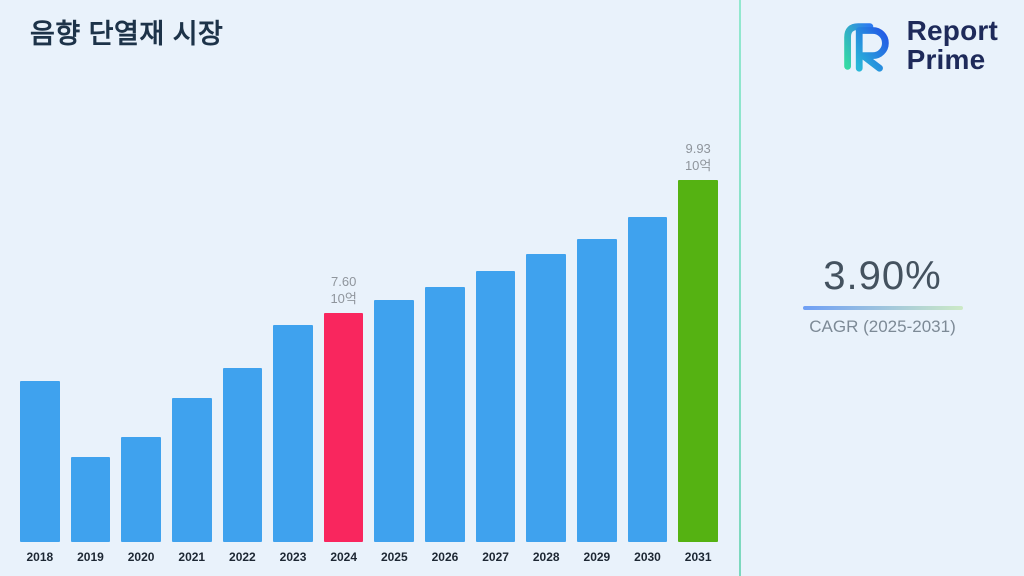 The image size is (1024, 576). What do you see at coordinates (141, 489) in the screenshot?
I see `bar-2020` at bounding box center [141, 489].